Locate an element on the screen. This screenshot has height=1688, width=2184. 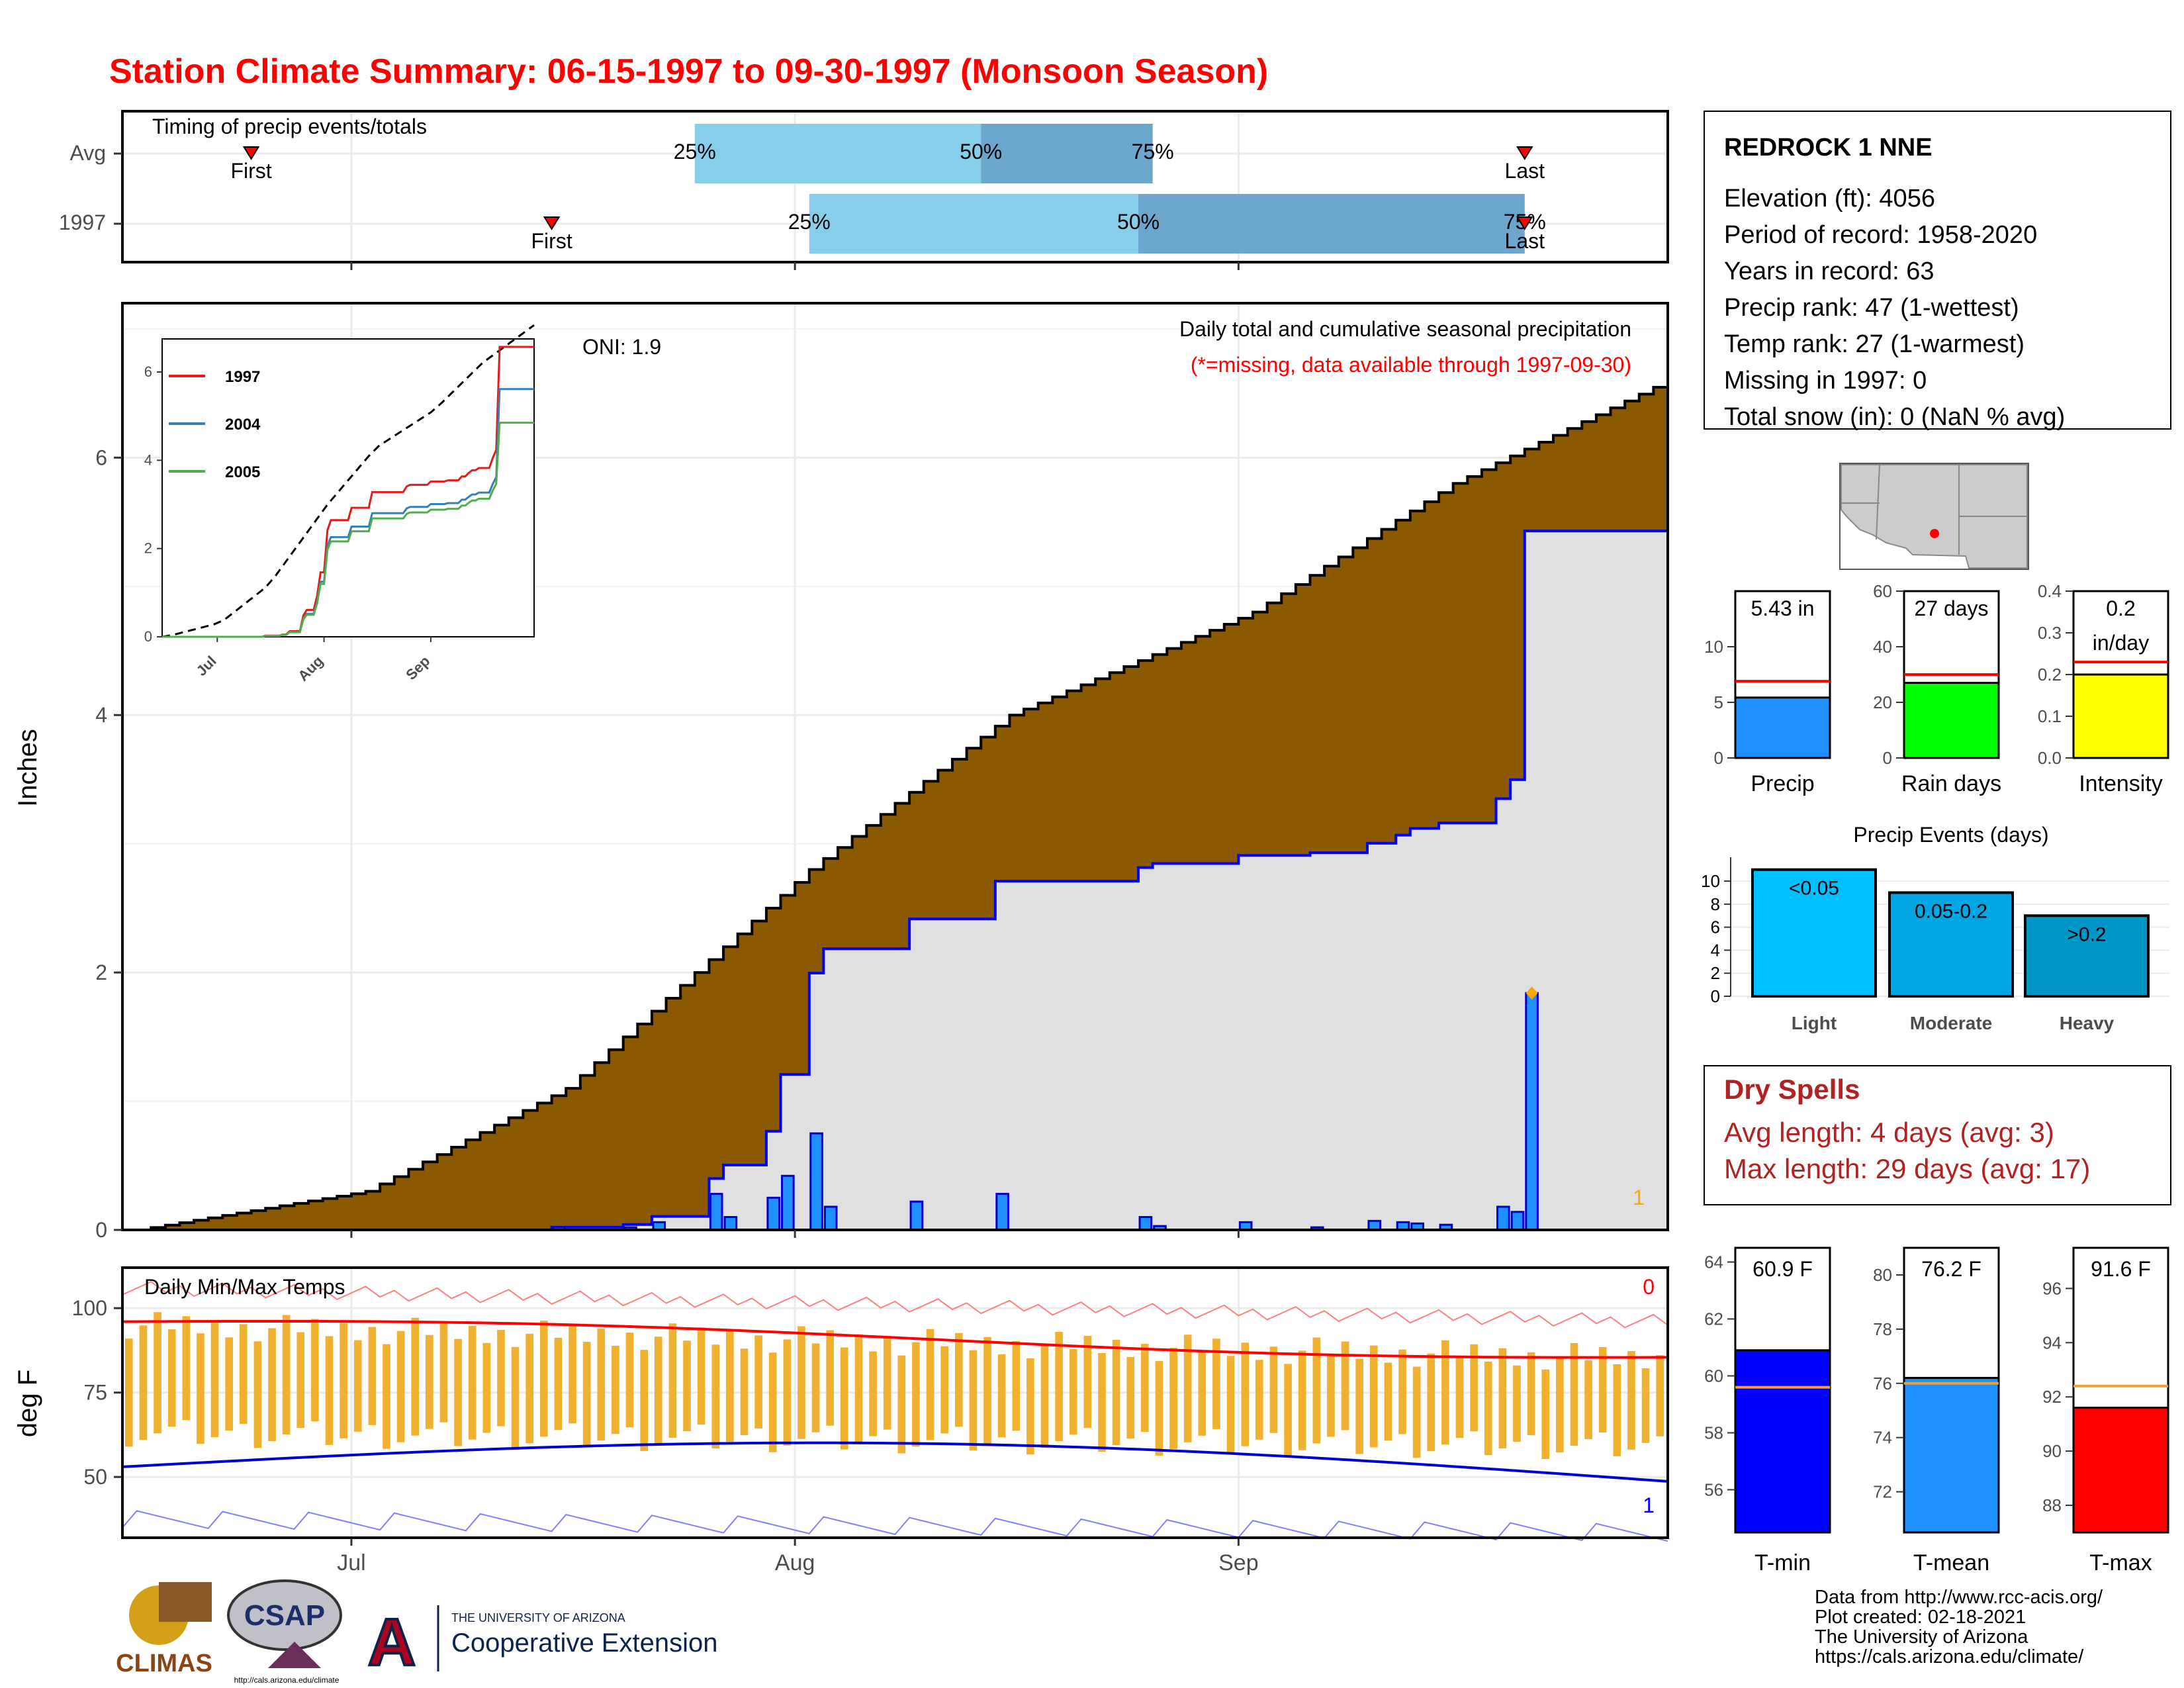
summary-bar-label: Rain days is located at coordinates (1951, 783).